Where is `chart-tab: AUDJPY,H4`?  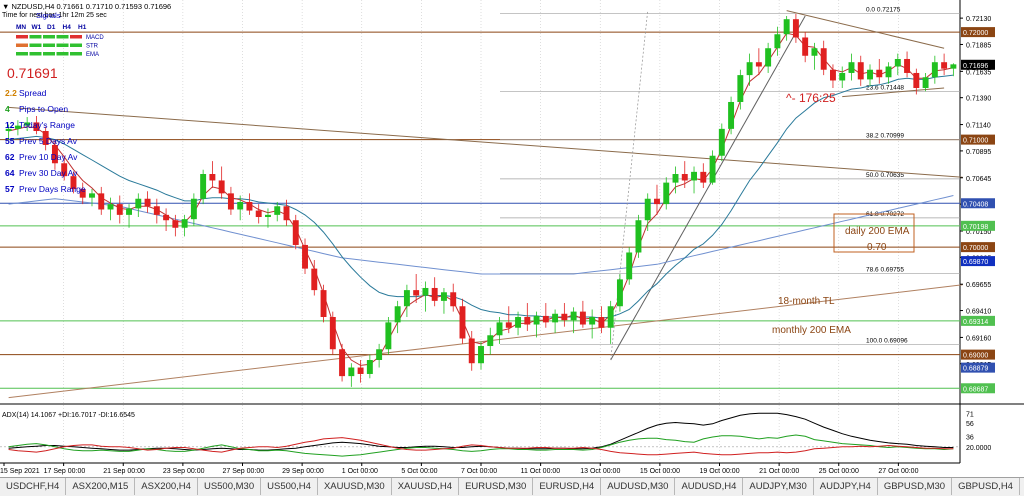
chart-tab: AUDJPY,H4 is located at coordinates (846, 486).